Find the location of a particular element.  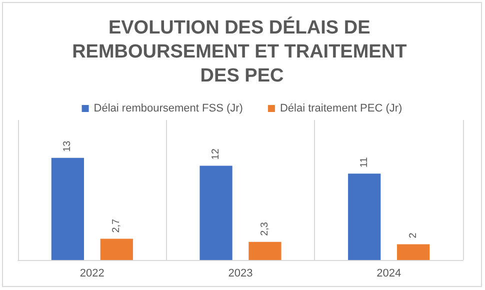

legend-label: Délai remboursement FSS (Jr) is located at coordinates (168, 108).